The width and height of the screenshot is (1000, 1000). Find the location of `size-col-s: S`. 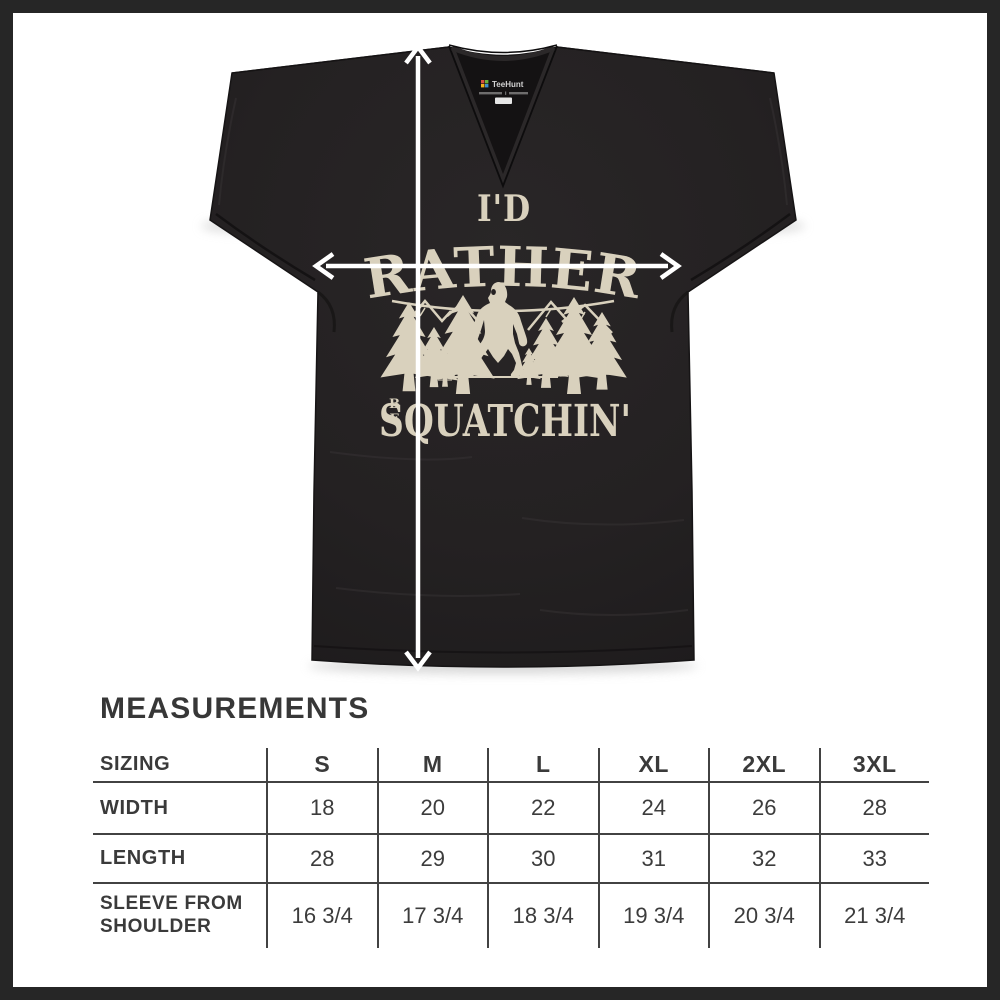

size-col-s: S is located at coordinates (321, 764).